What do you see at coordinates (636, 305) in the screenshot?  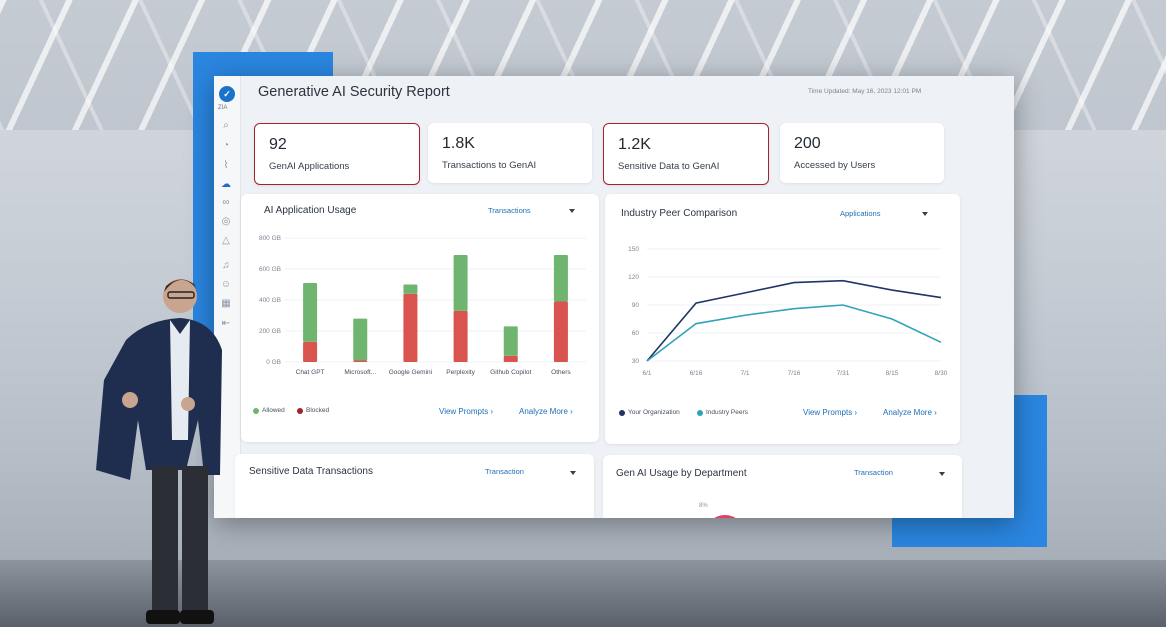 I see `y-tick-label: 90` at bounding box center [636, 305].